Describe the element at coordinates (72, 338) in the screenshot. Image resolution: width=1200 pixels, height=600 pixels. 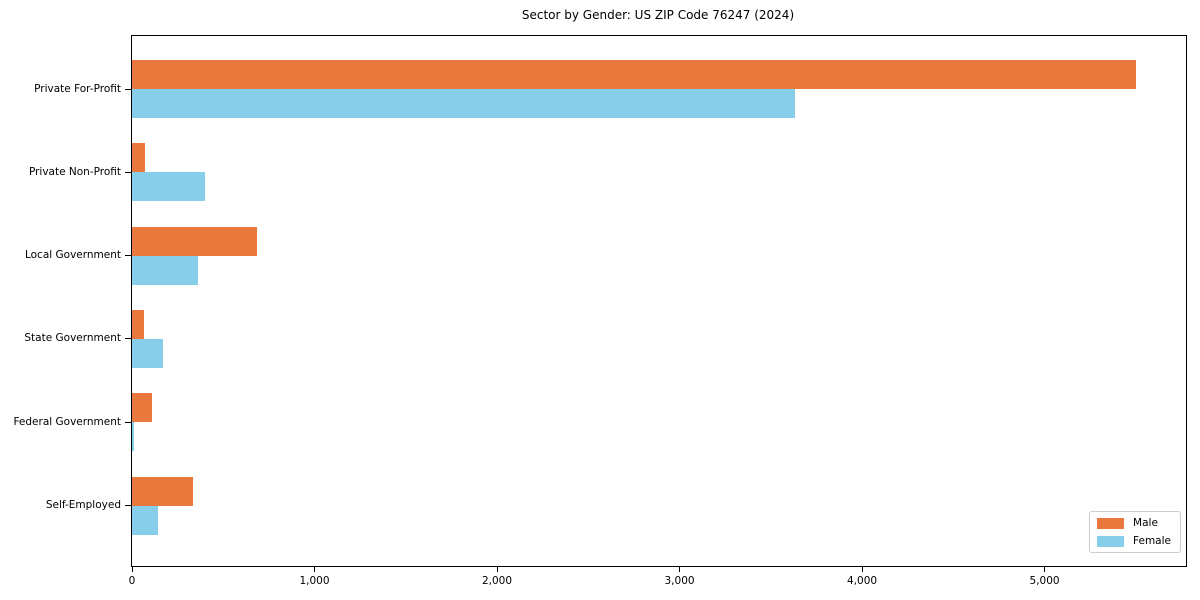
I see `y-axis-label-state-government: State Government` at that location.